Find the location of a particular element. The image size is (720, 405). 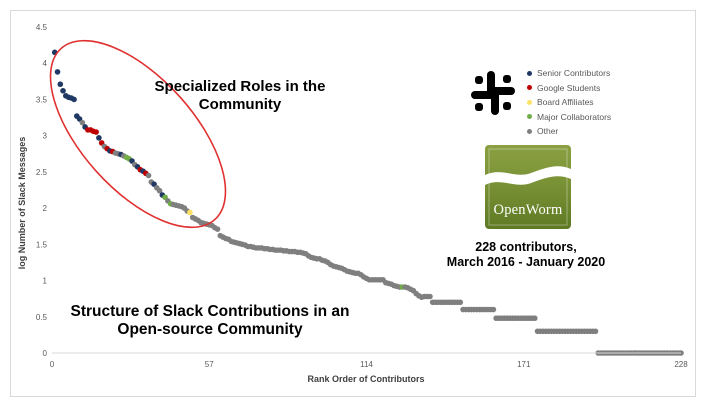

legend-item-major-collaborators: Major Collaborators is located at coordinates (569, 117).